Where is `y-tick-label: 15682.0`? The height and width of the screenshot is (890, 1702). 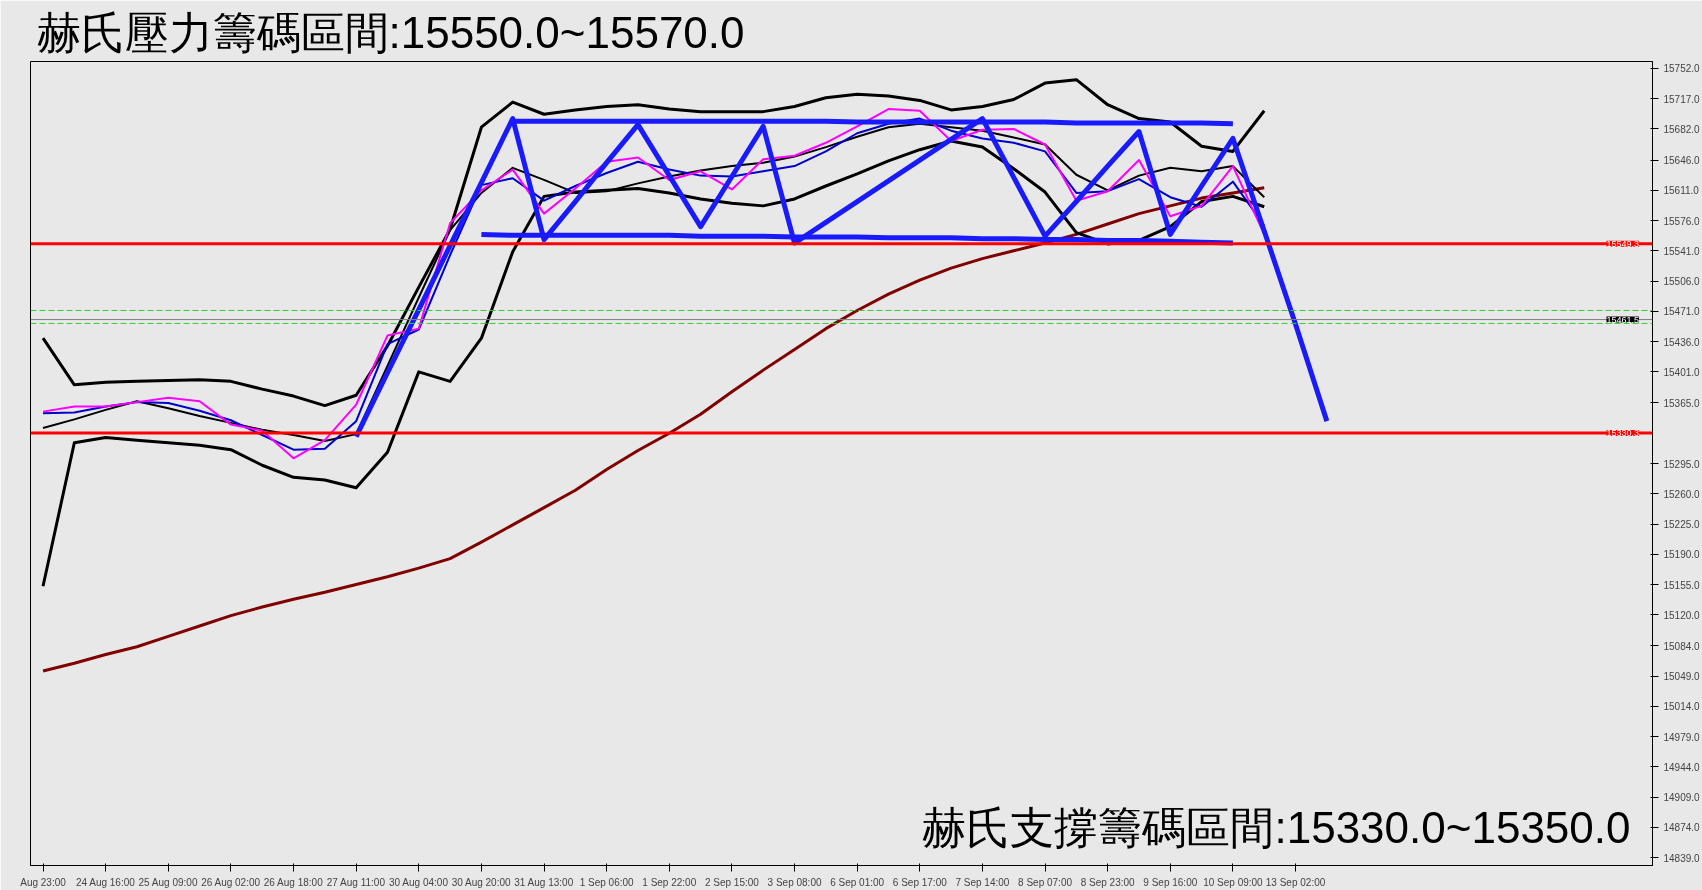 y-tick-label: 15682.0 is located at coordinates (1682, 129).